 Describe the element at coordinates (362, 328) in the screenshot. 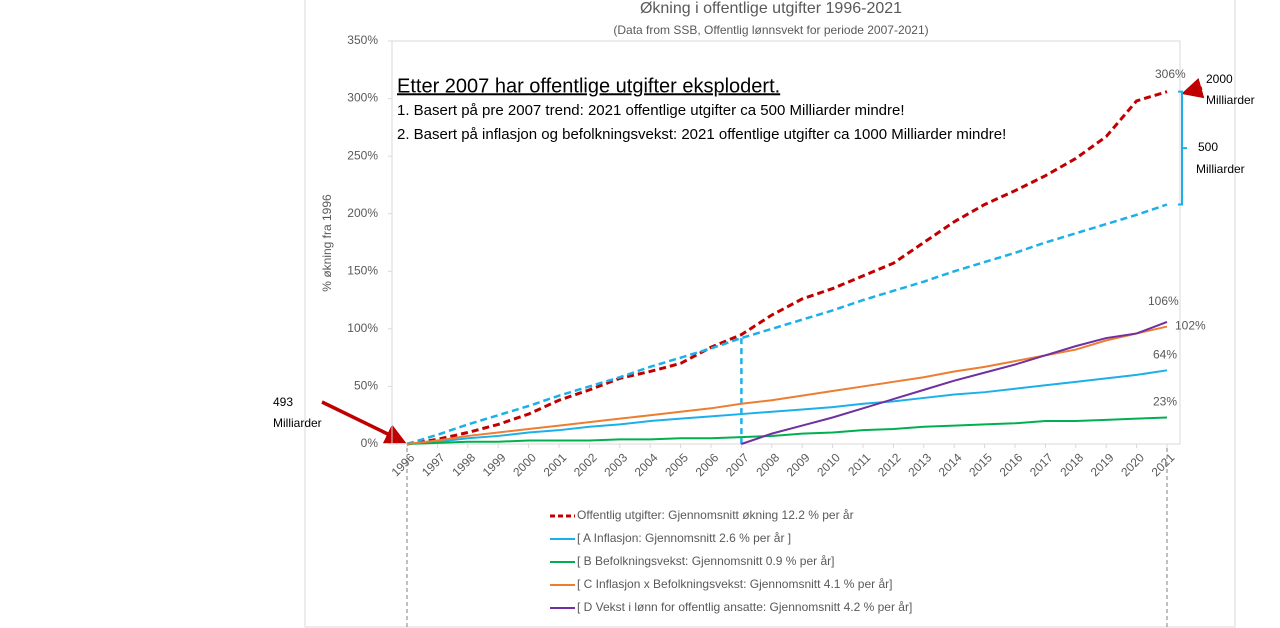

I see `y-tick-label: 100%` at that location.